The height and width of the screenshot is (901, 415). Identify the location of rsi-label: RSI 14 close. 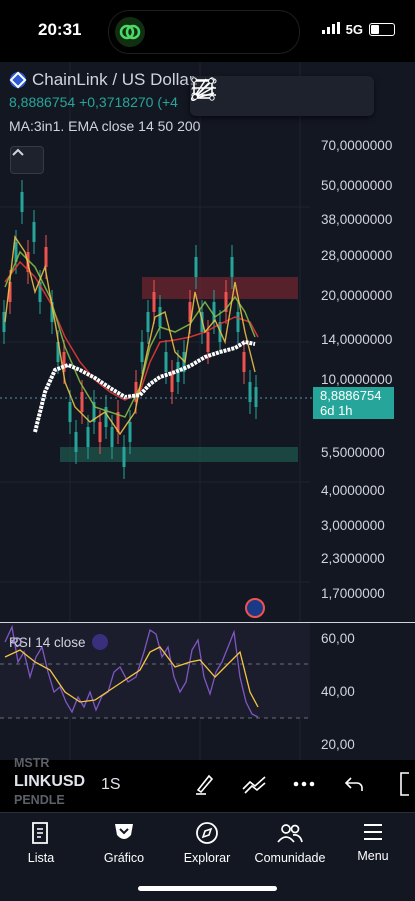
(47, 642).